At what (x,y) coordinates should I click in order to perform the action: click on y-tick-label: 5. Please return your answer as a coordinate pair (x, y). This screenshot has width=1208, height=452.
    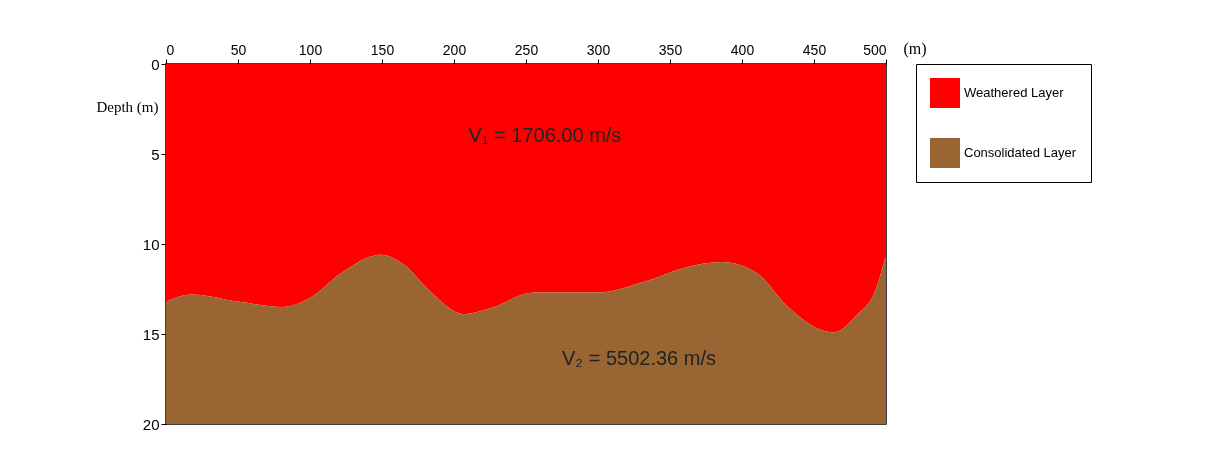
    Looking at the image, I should click on (155, 154).